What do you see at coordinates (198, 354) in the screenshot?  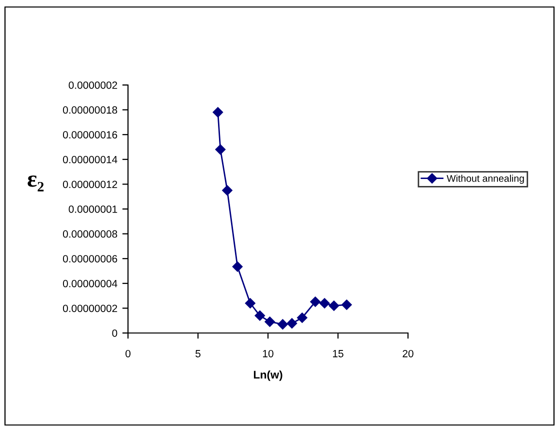 I see `x-tick-label: 5` at bounding box center [198, 354].